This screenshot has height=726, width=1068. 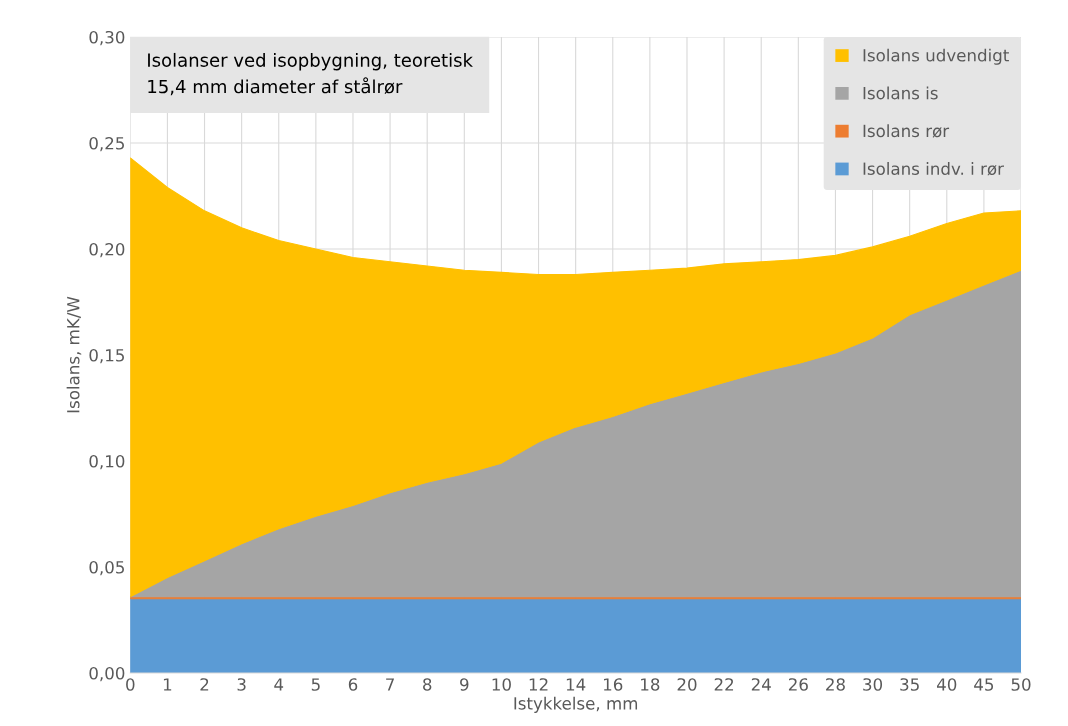 What do you see at coordinates (798, 684) in the screenshot?
I see `x-tick-label: 26` at bounding box center [798, 684].